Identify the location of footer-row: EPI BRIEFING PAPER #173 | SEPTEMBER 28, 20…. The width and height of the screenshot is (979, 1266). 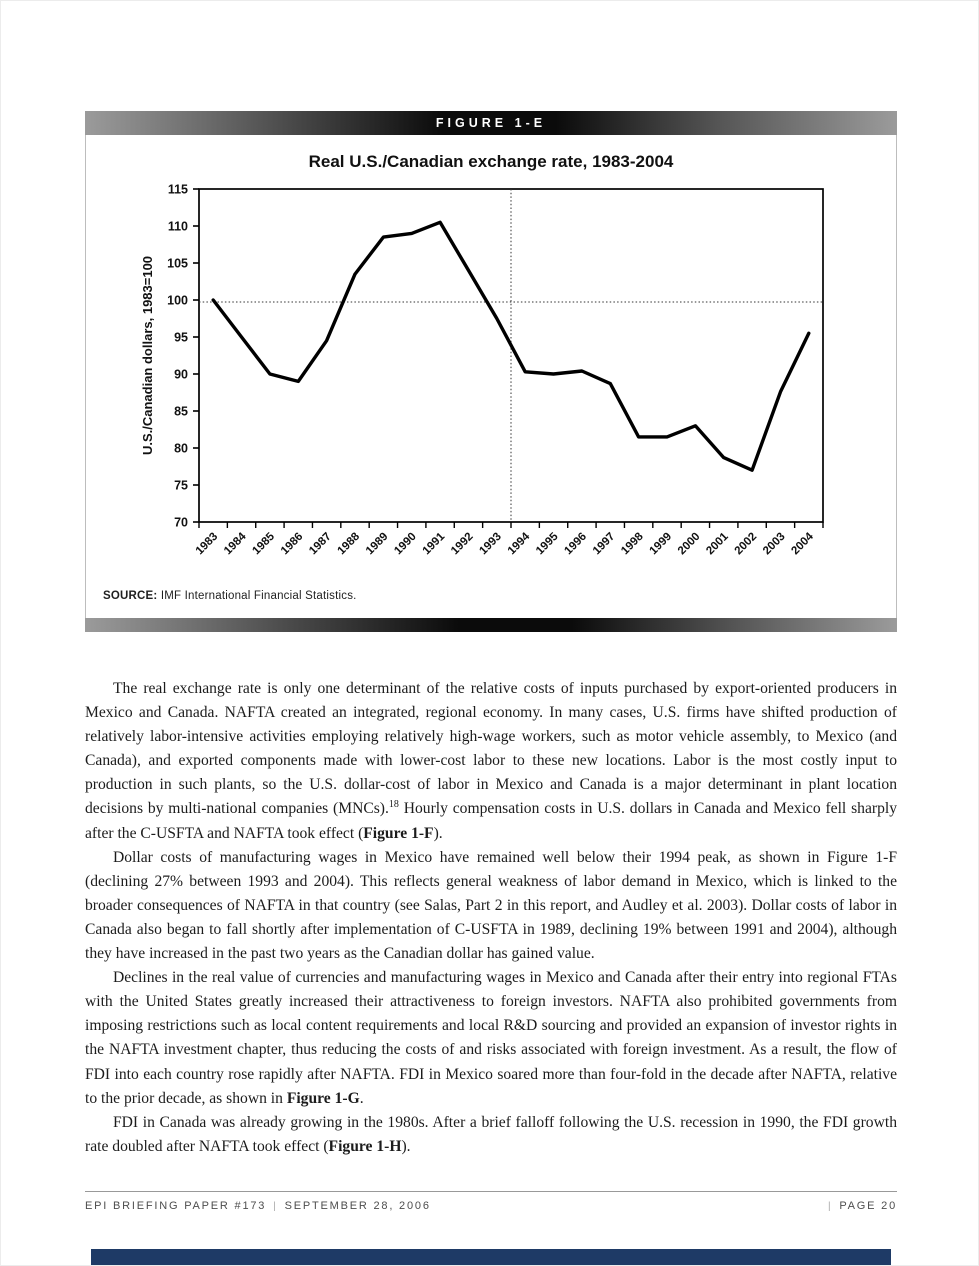
(491, 1202).